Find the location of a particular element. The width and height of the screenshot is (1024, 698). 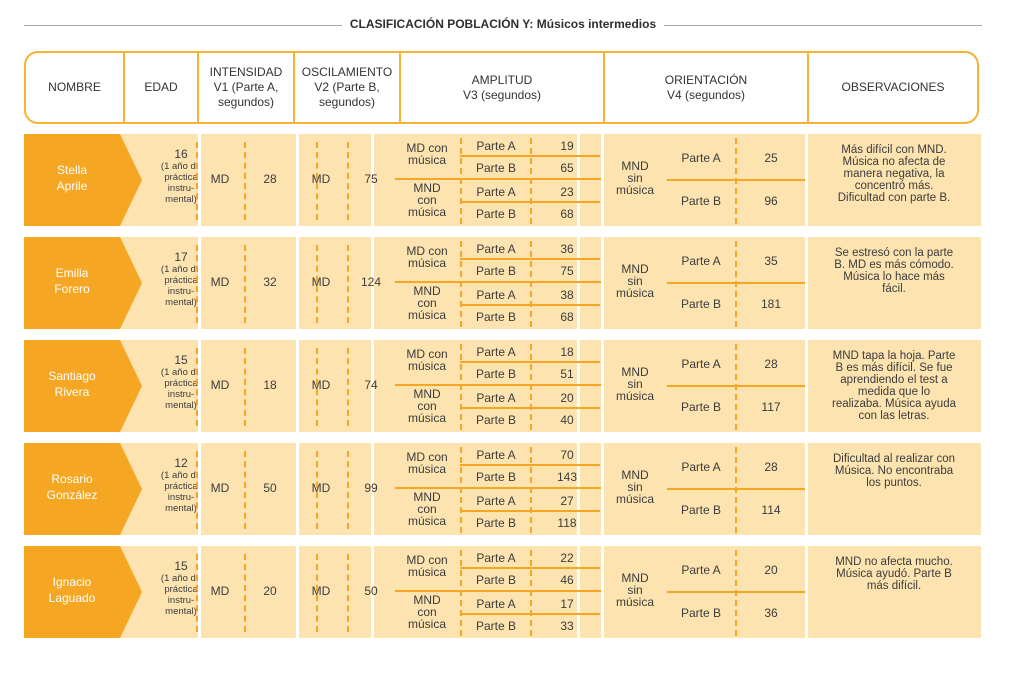

v4-value: 181 is located at coordinates (771, 304).